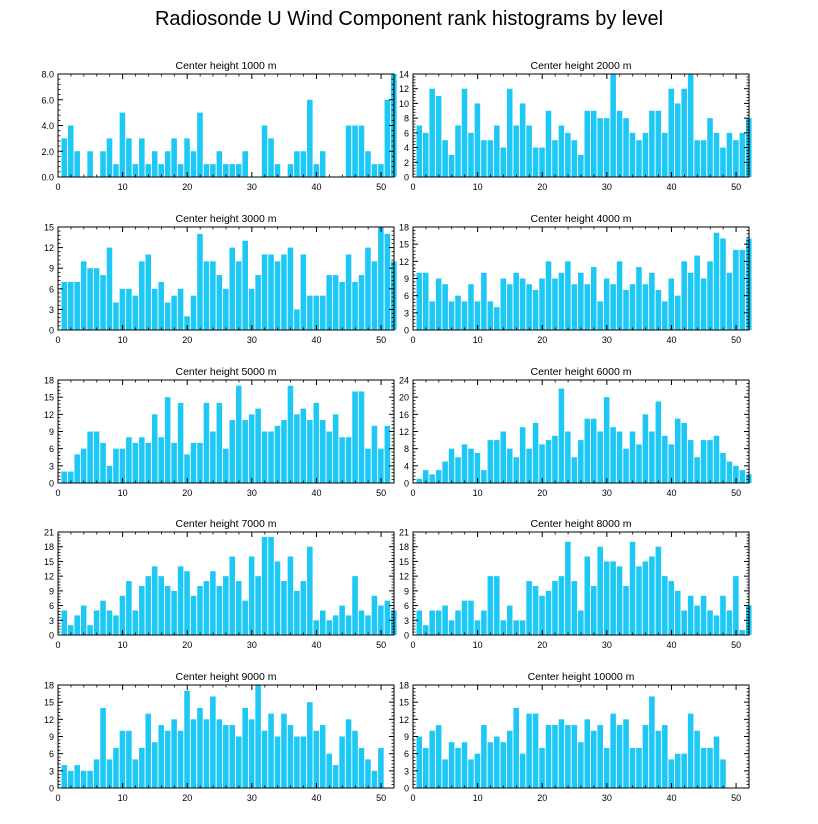 Image resolution: width=818 pixels, height=824 pixels. Describe the element at coordinates (404, 533) in the screenshot. I see `y-tick-label: 21` at that location.